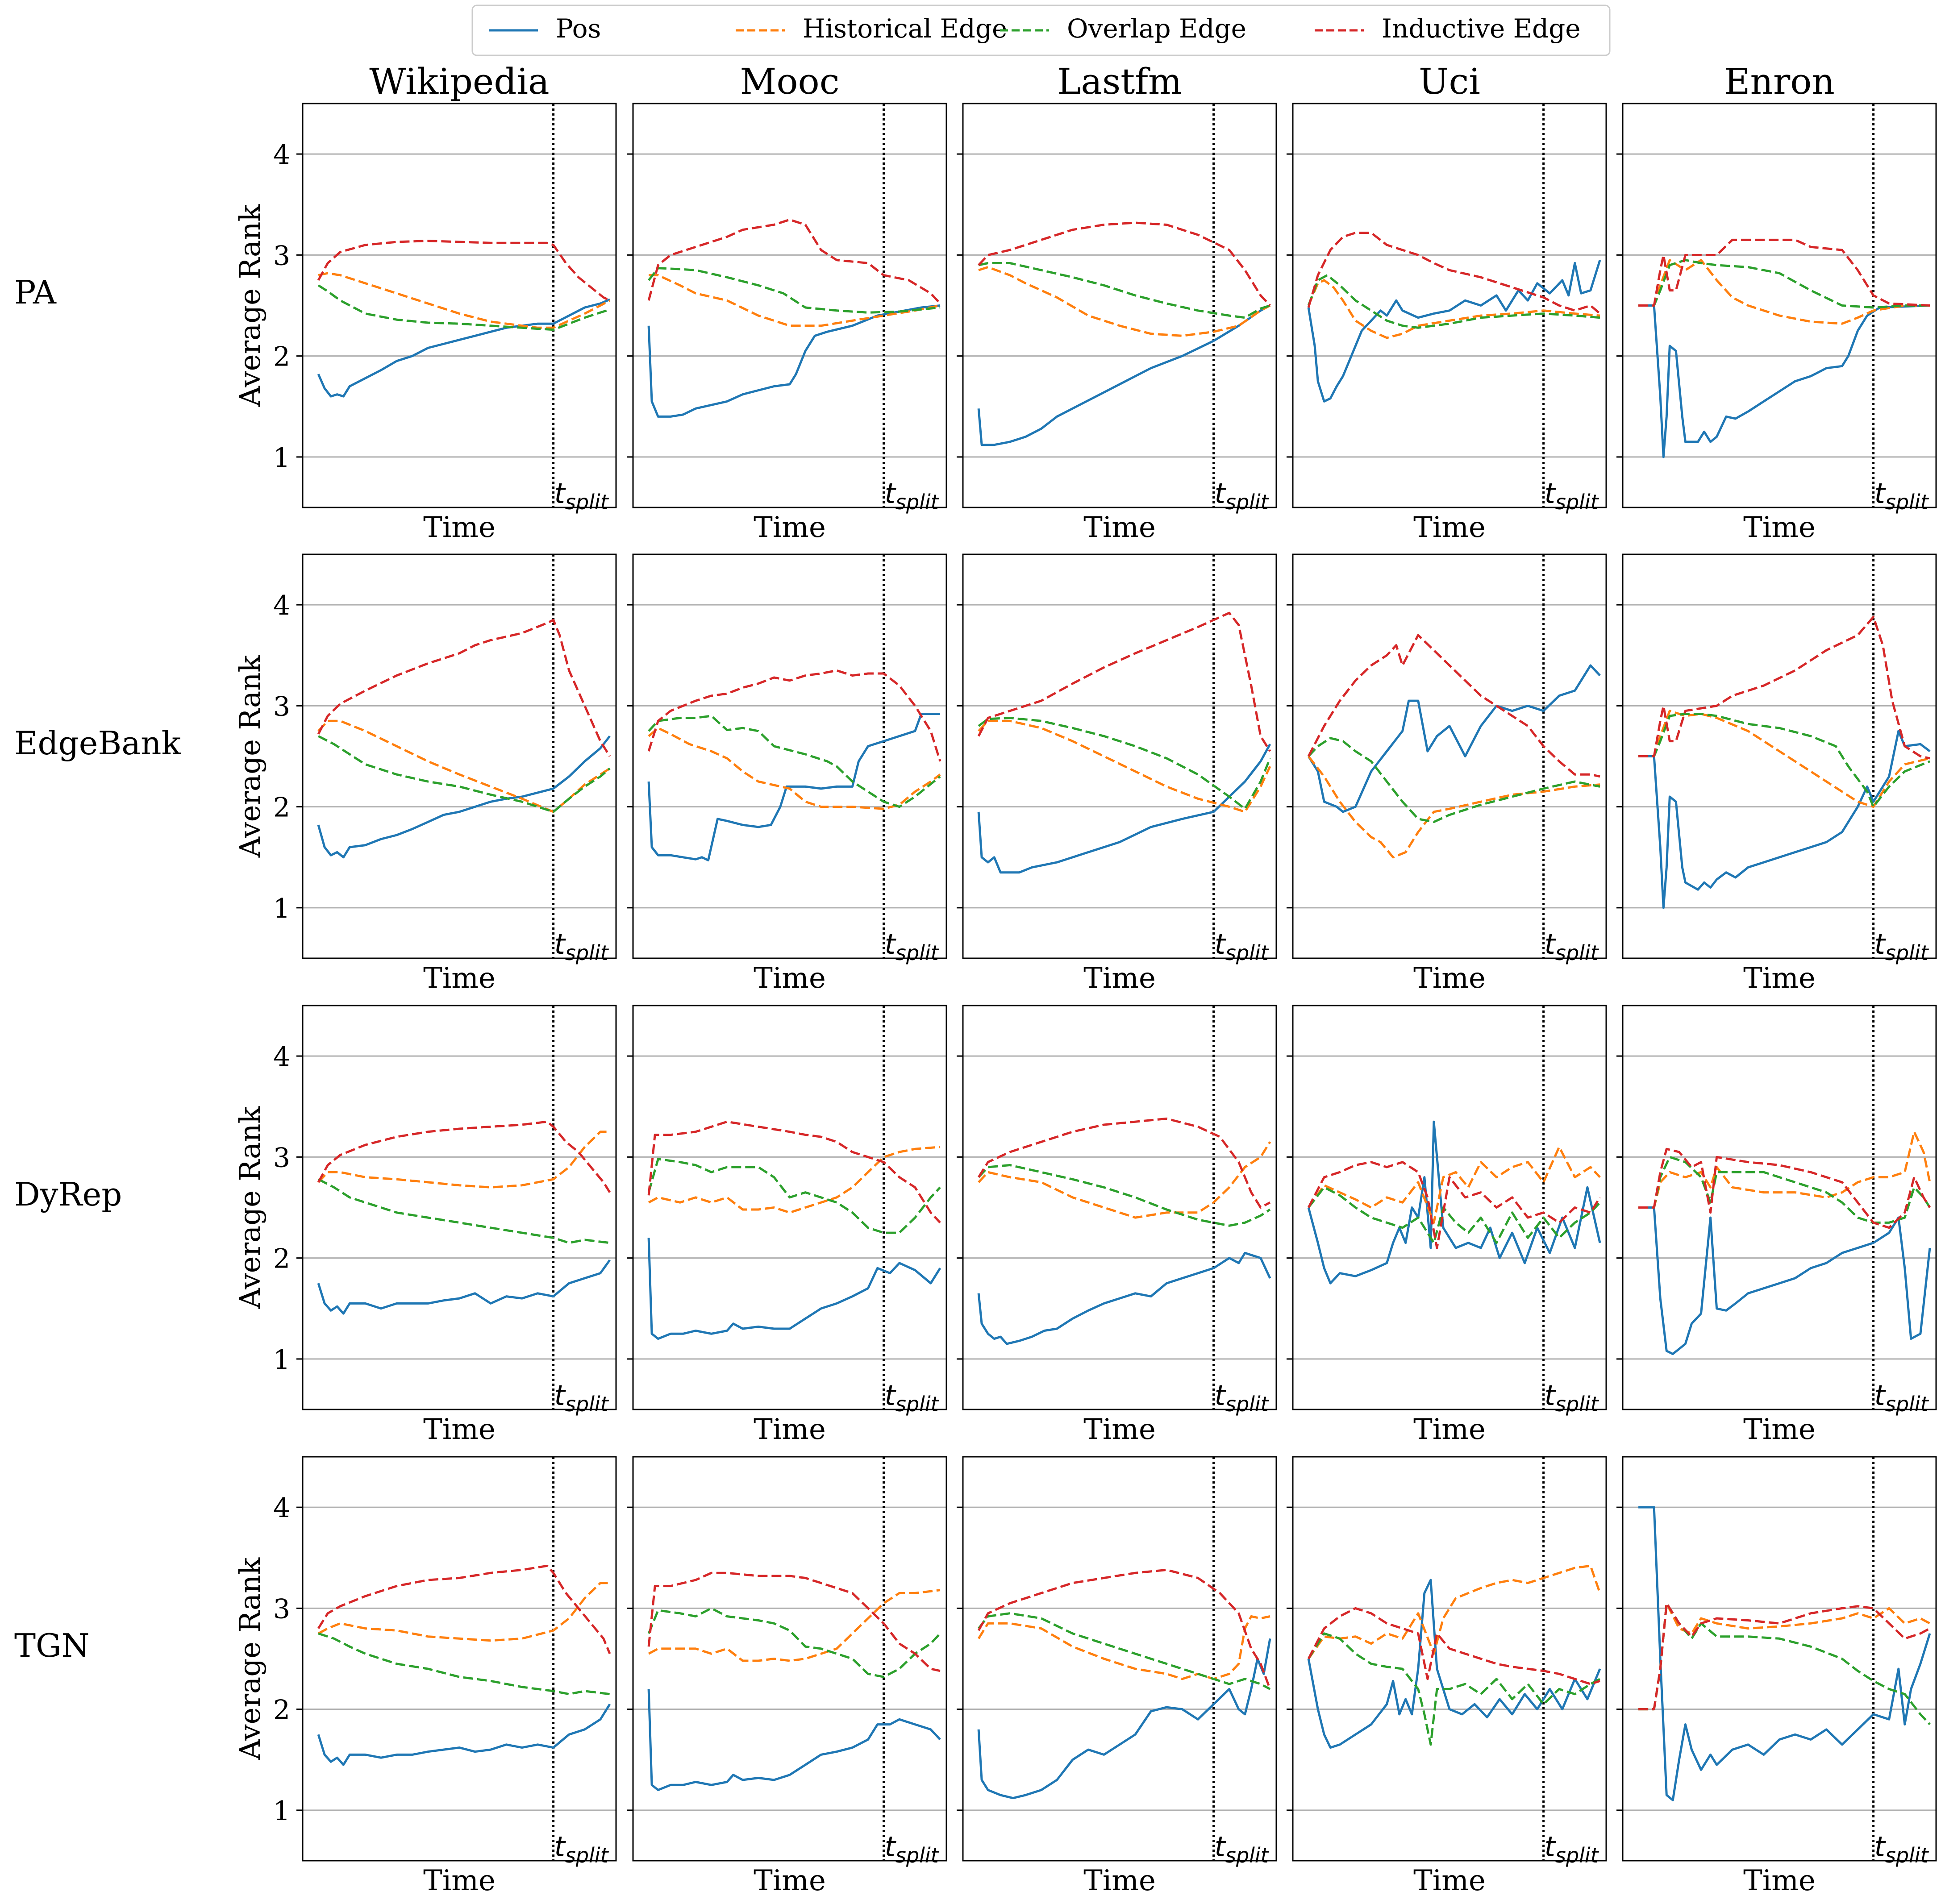  I want to click on row-label-pa: PA, so click(35, 292).